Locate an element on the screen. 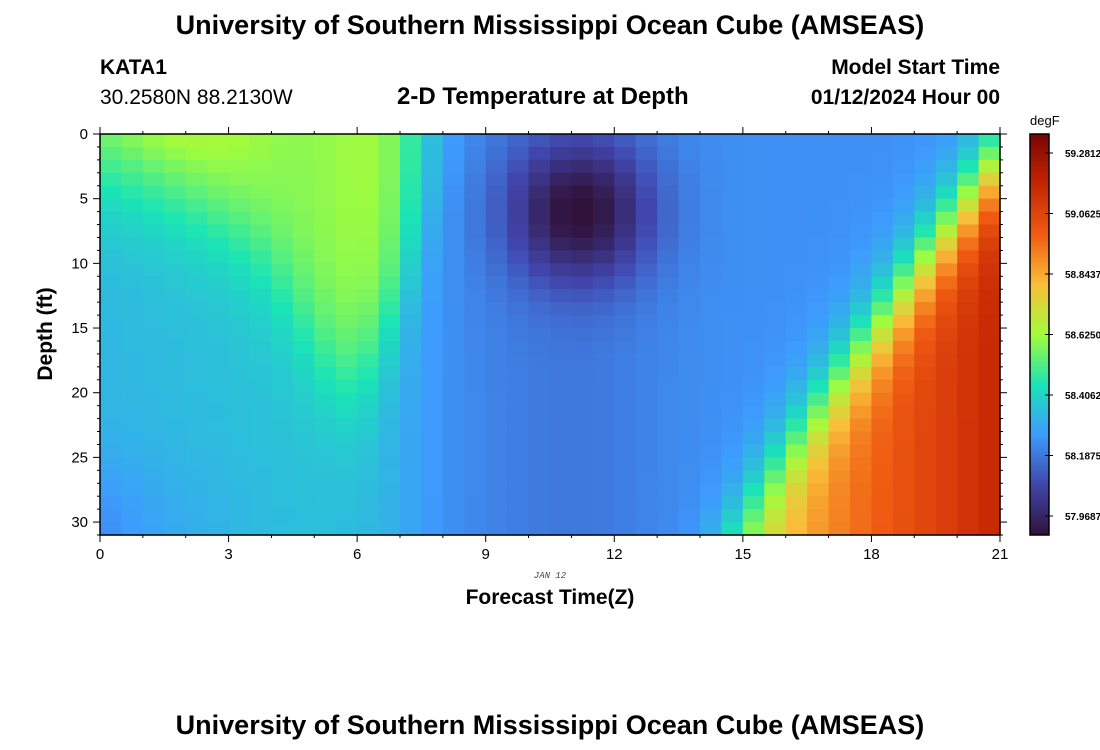 The width and height of the screenshot is (1100, 750). y-tick-label: 10 is located at coordinates (79, 263).